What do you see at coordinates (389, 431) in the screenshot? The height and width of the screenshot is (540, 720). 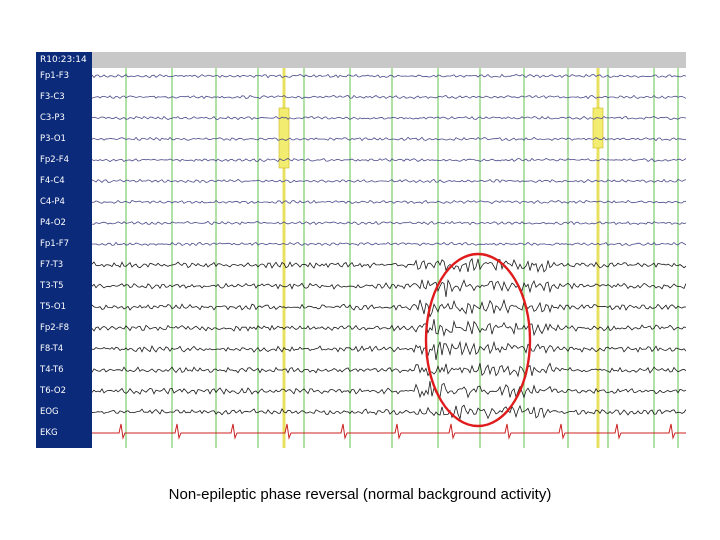 I see `eeg-trace-ekg` at bounding box center [389, 431].